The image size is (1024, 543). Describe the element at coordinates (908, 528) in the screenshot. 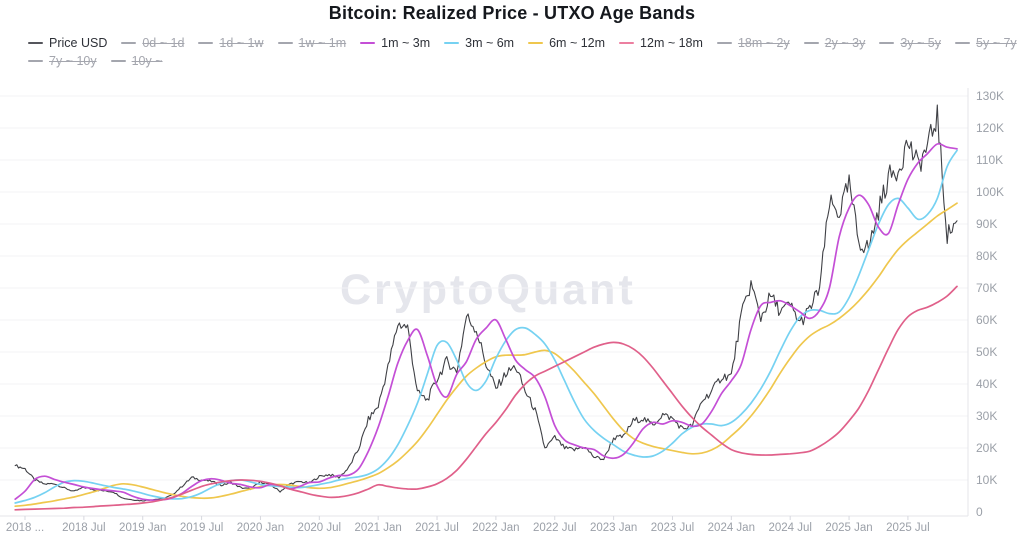

I see `x-tick-label-2025-Jul: 2025 Jul` at that location.